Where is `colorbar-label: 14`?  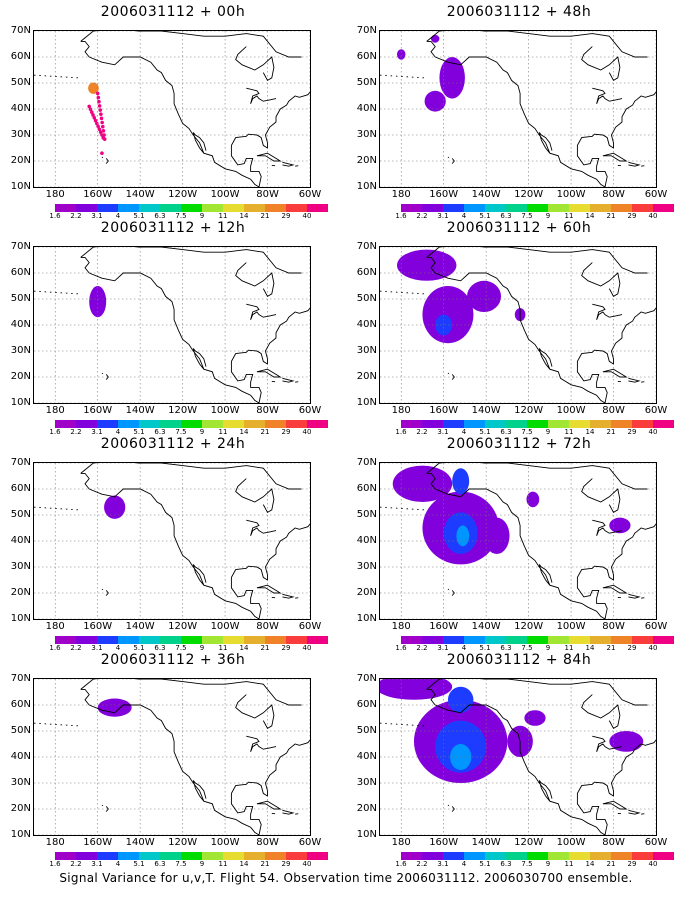 colorbar-label: 14 is located at coordinates (244, 864).